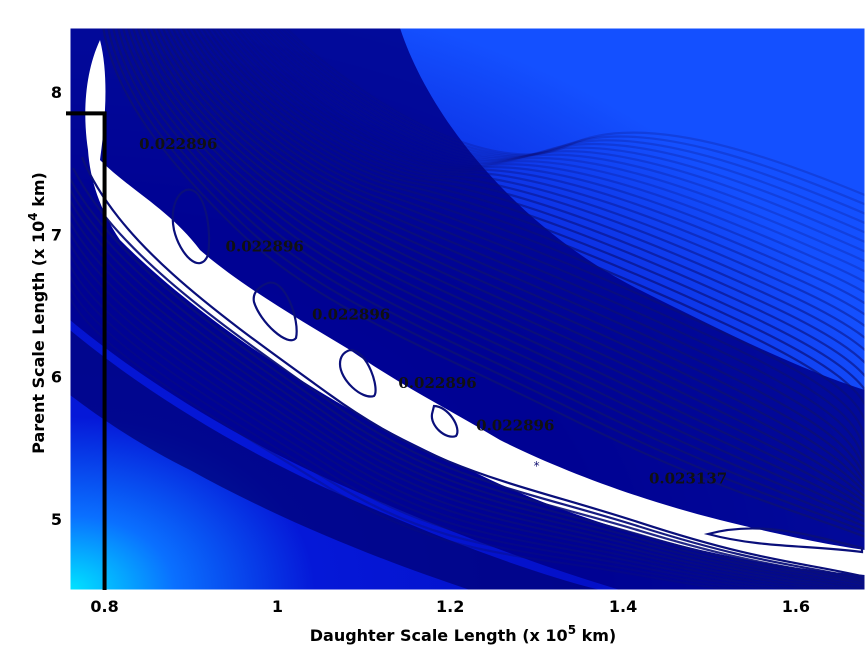 The image size is (867, 657). Describe the element at coordinates (56, 92) in the screenshot. I see `y-tick-label: 8` at that location.